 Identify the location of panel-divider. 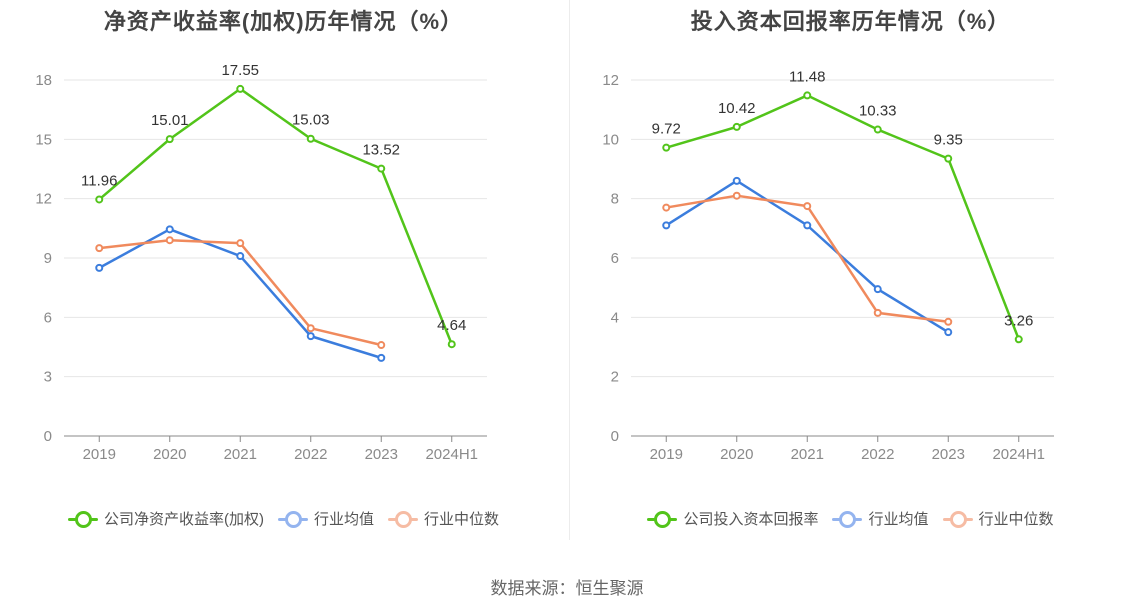
(569, 270).